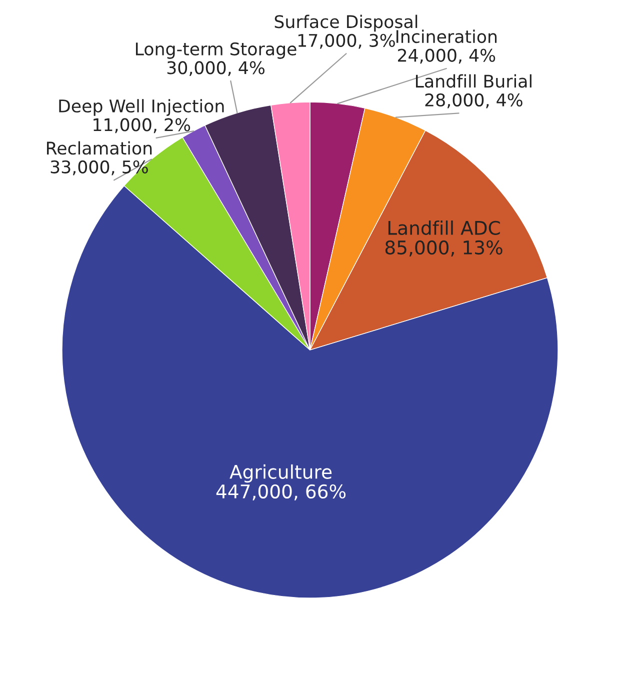  Describe the element at coordinates (281, 473) in the screenshot. I see `slice-label: Agriculture` at that location.